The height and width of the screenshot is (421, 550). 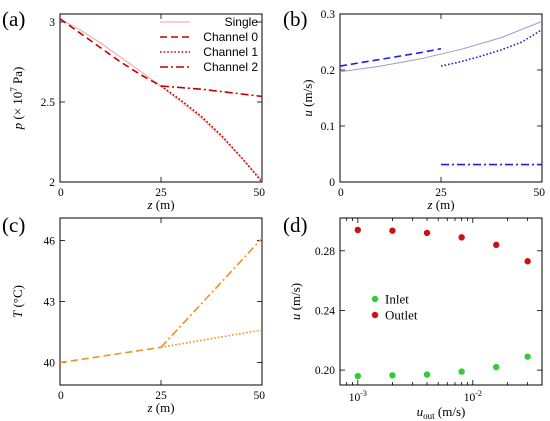 I want to click on x-axis-label: uout (m/s), so click(x=441, y=412).